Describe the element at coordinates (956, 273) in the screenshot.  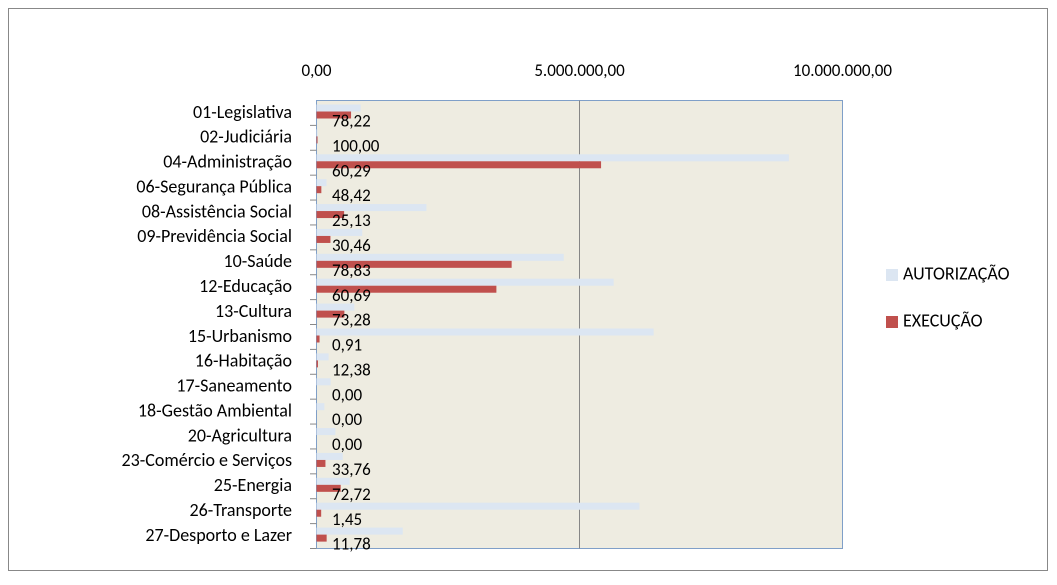
I see `legend-label: AUTORIZAÇÃO` at that location.